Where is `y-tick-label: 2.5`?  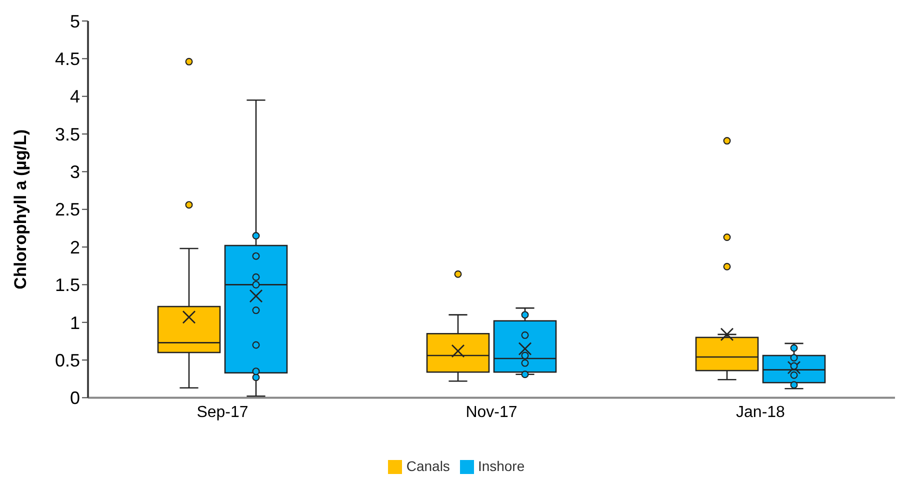
y-tick-label: 2.5 is located at coordinates (67, 210).